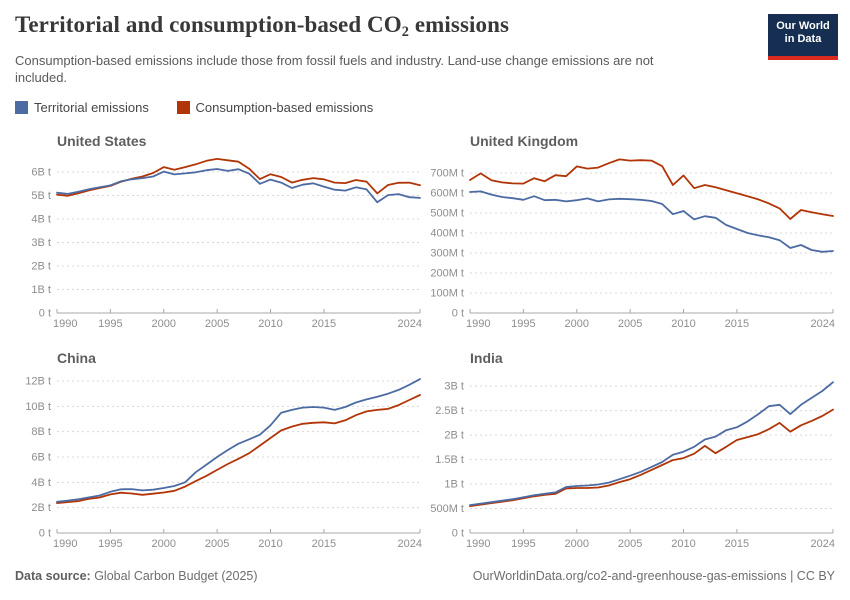 Image resolution: width=850 pixels, height=600 pixels. I want to click on y-tick-label: 200M t, so click(447, 274).